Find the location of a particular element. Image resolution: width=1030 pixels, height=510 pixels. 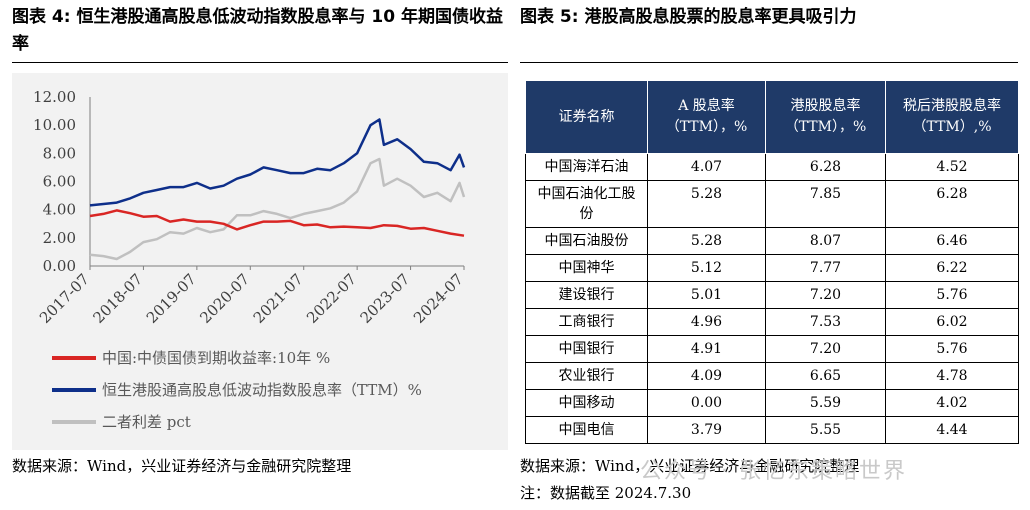

legend-swatch-navy is located at coordinates (74, 389).